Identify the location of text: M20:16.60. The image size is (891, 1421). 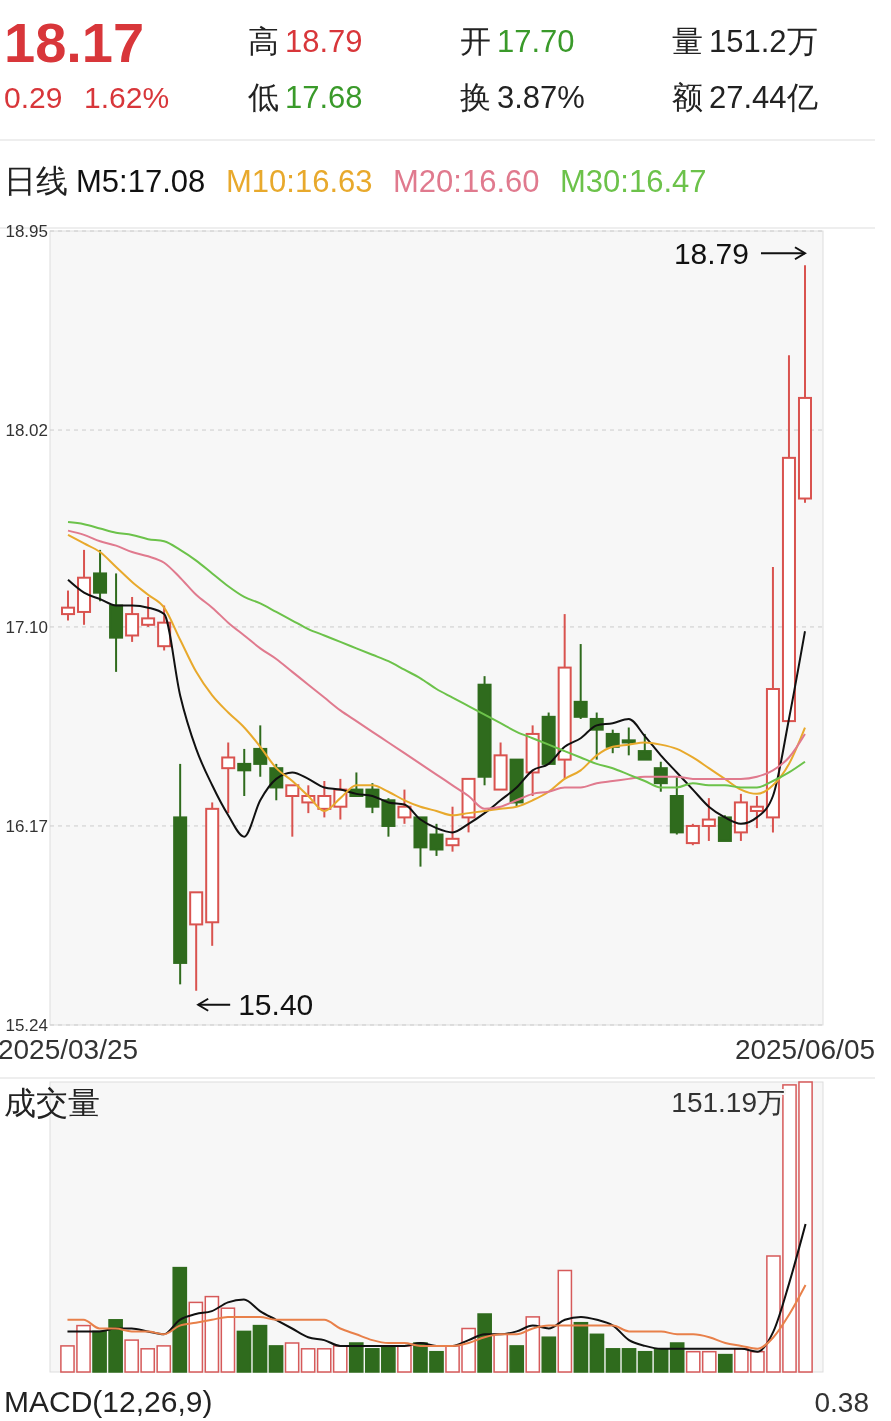
(466, 181).